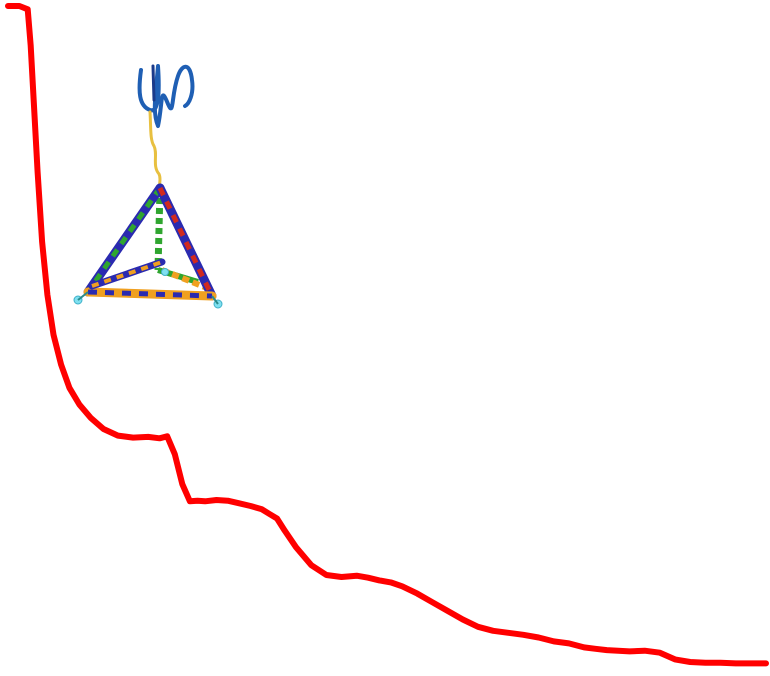 The image size is (770, 676). Describe the element at coordinates (166, 96) in the screenshot. I see `blue-handle-strand` at that location.